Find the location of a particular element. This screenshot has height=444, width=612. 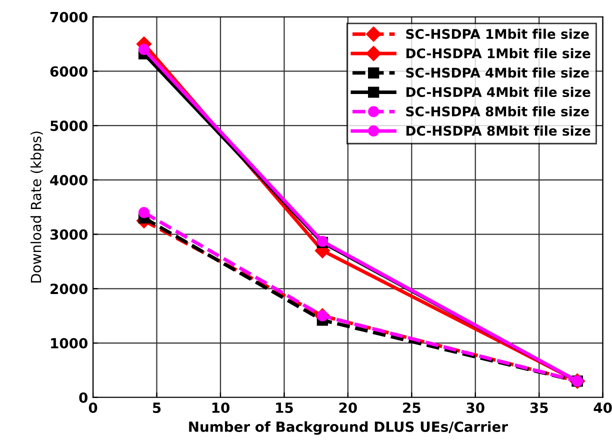

x-tick-label: 5 is located at coordinates (156, 407).